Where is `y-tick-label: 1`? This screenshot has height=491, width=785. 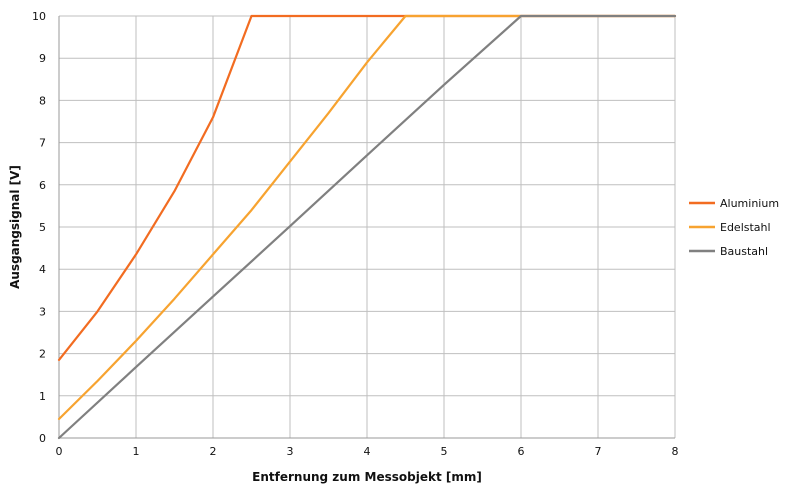
y-tick-label: 1 is located at coordinates (42, 396).